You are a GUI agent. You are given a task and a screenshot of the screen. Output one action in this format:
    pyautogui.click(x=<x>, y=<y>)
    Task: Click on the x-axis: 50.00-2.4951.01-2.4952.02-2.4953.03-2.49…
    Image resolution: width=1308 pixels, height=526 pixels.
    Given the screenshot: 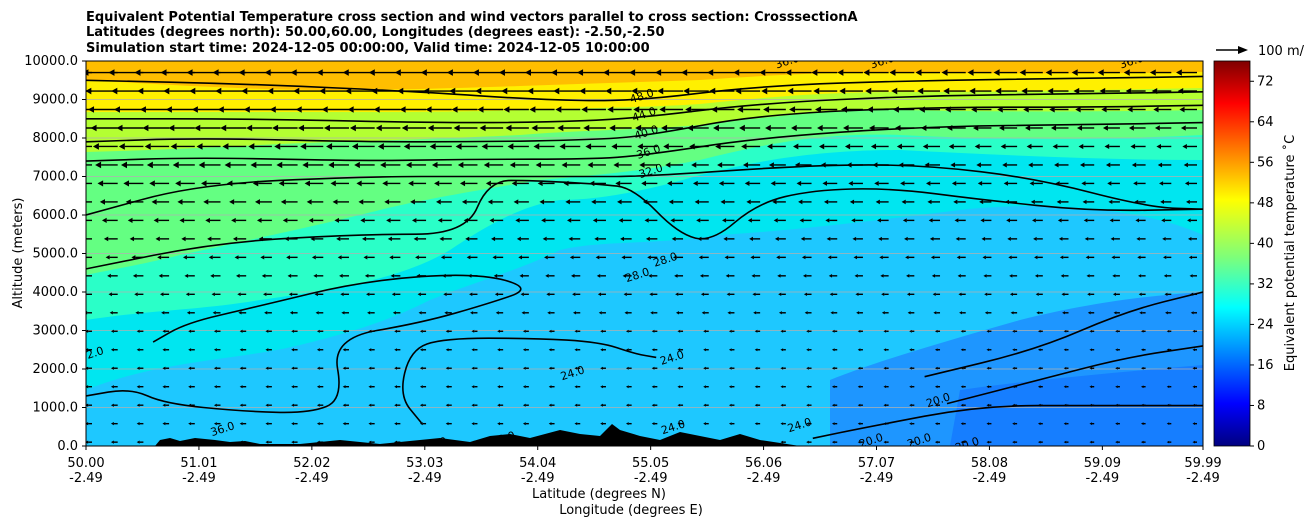 What is the action you would take?
    pyautogui.click(x=644, y=466)
    